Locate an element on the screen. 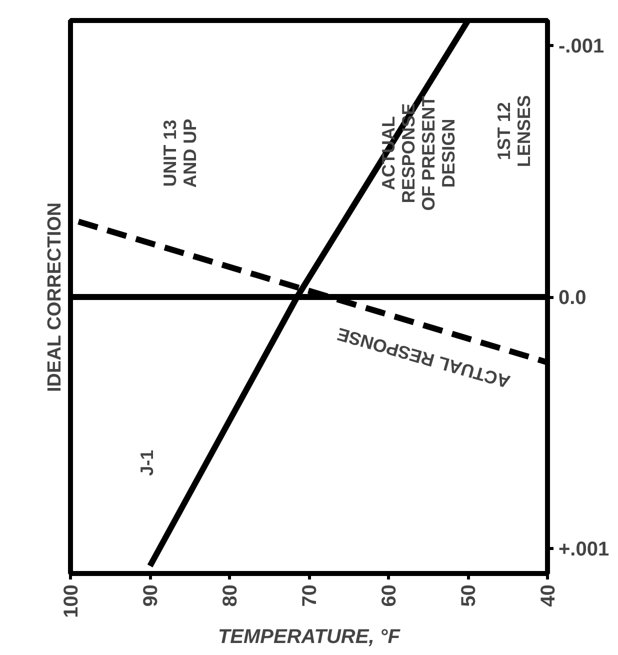  text: IDEAL CORRECTION is located at coordinates (55, 297).